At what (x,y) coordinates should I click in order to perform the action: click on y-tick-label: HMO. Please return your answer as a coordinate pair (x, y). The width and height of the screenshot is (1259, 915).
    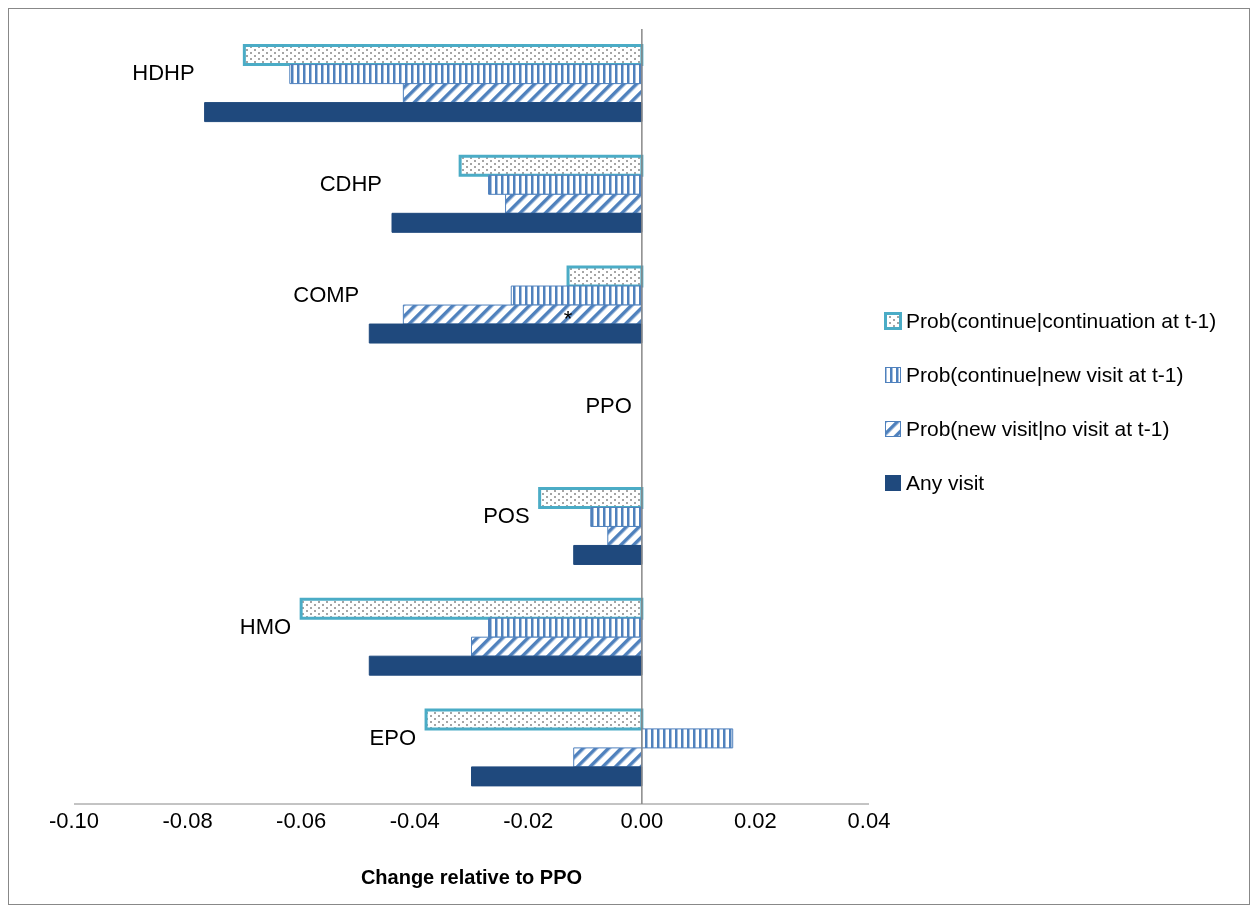
    Looking at the image, I should click on (265, 626).